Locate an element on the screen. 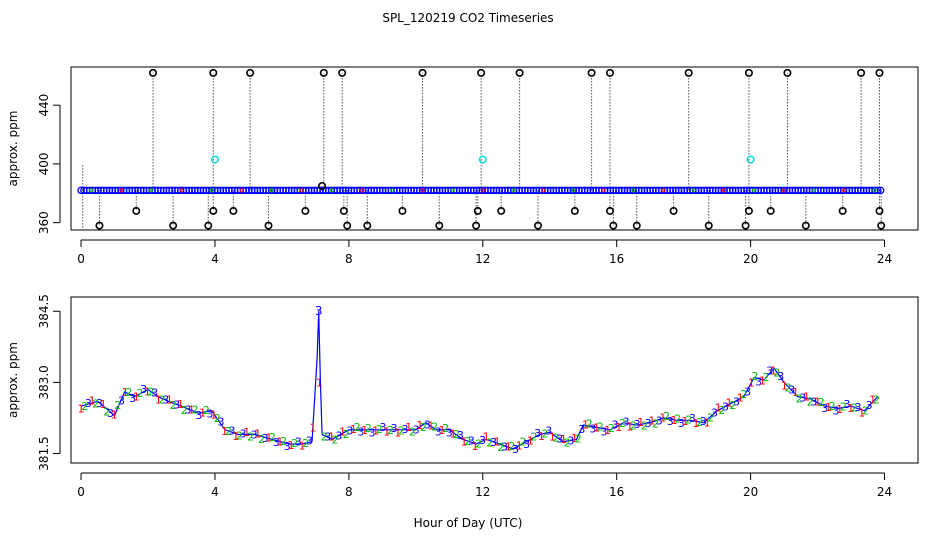  top-ytick-label: 400 is located at coordinates (44, 163).